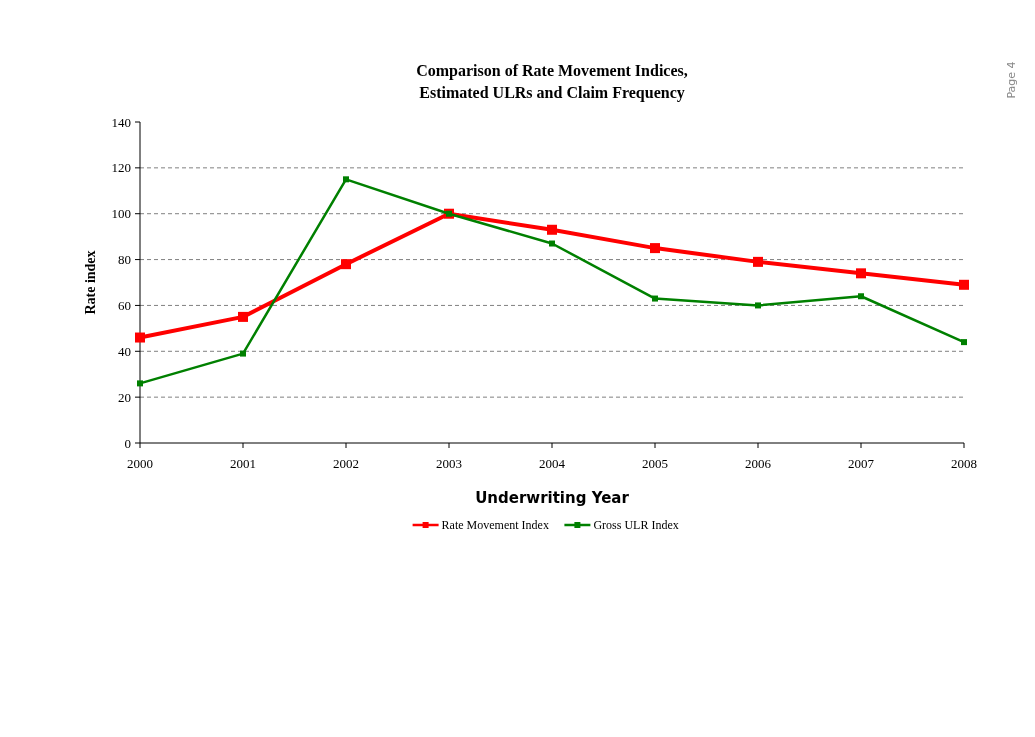 The height and width of the screenshot is (737, 1035). I want to click on x-tick-label: 2005, so click(655, 463).